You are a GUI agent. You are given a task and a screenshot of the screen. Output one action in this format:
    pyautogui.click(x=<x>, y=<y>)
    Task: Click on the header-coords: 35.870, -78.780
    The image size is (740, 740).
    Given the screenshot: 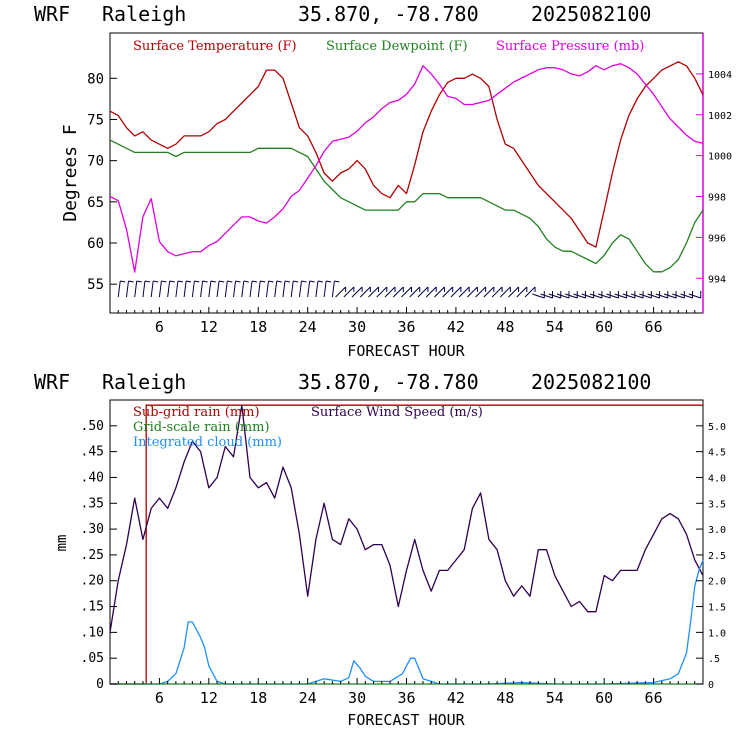 What is the action you would take?
    pyautogui.click(x=388, y=14)
    